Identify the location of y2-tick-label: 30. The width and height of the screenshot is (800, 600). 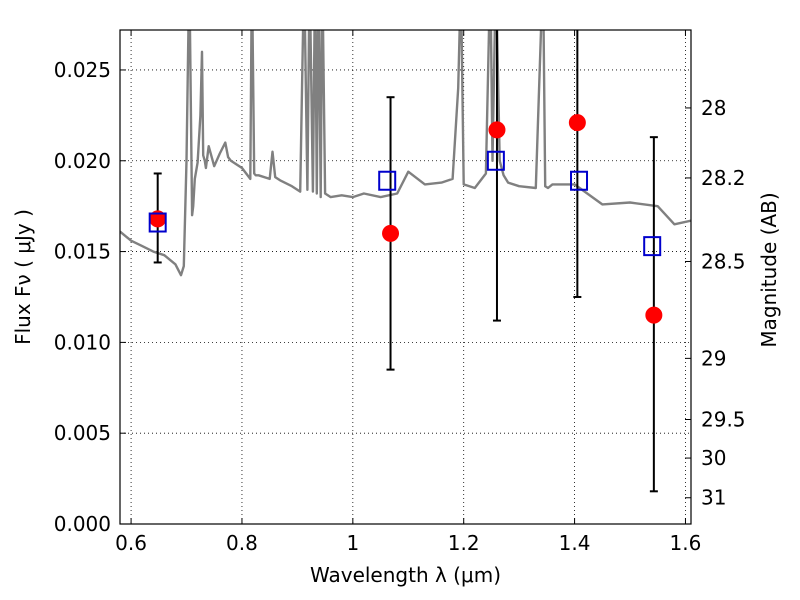
(713, 458).